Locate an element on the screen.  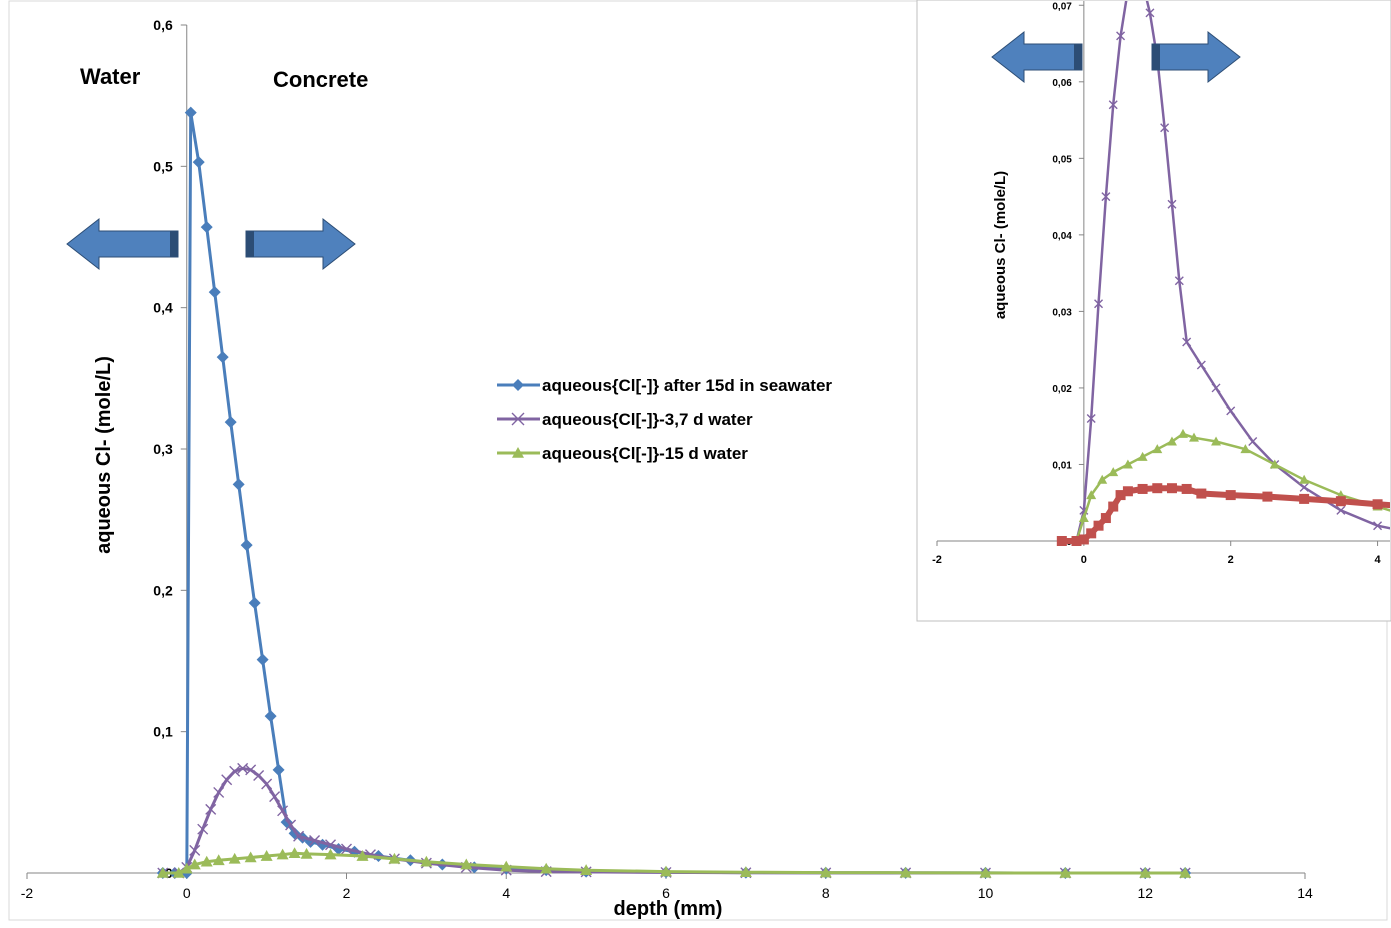
inset-x-tick-label: 4 is located at coordinates (1378, 560).